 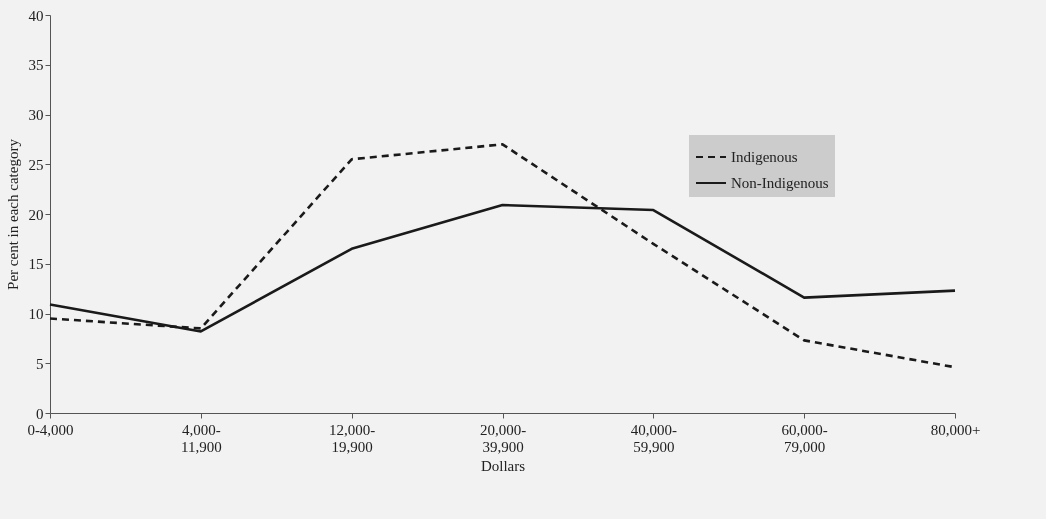 What do you see at coordinates (503, 465) in the screenshot?
I see `x-axis-title: Dollars` at bounding box center [503, 465].